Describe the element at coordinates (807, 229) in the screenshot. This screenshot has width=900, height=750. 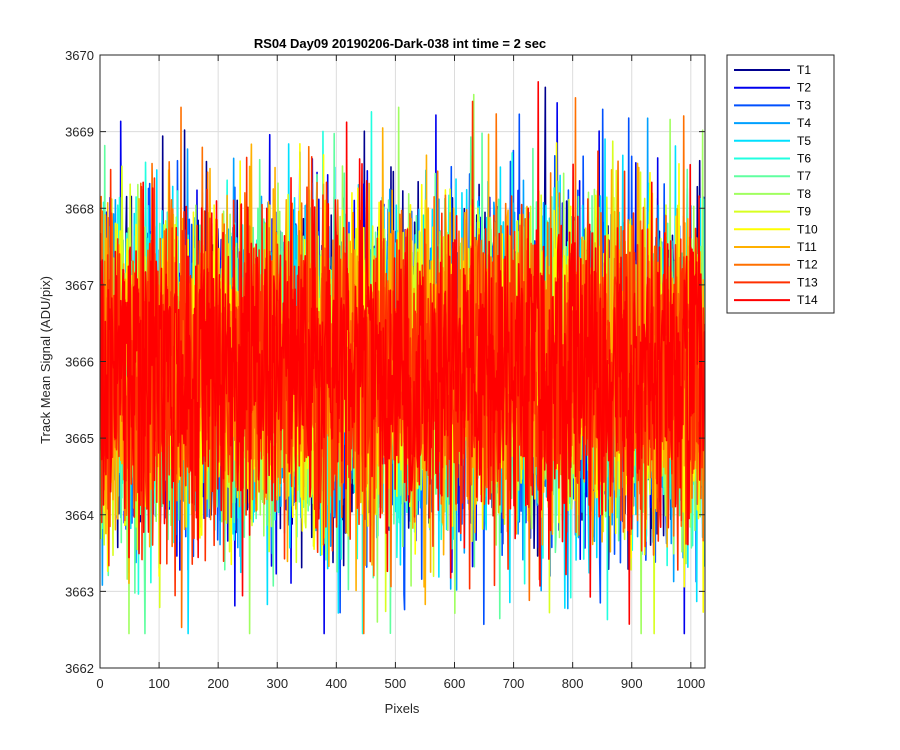
I see `legend-label-t10: T10` at that location.